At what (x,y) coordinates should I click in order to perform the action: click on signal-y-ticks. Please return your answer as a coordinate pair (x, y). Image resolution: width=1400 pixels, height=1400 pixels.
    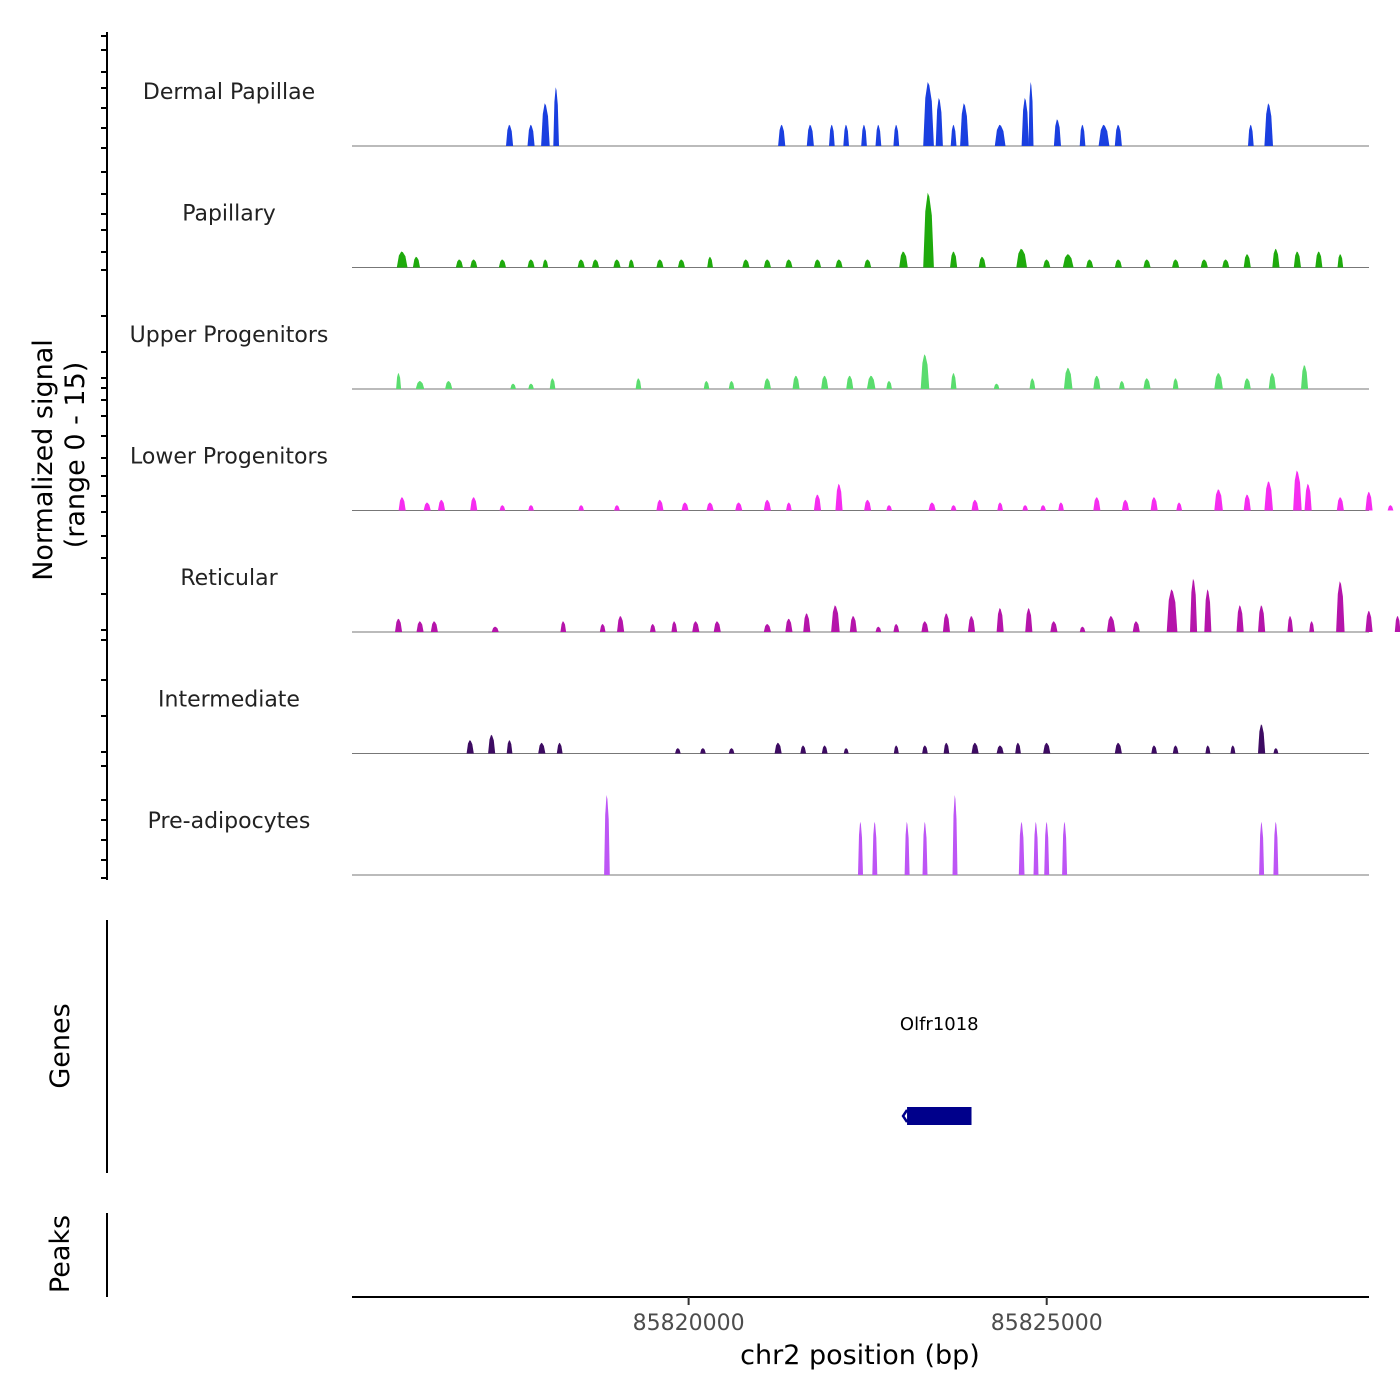
    Looking at the image, I should click on (104, 457).